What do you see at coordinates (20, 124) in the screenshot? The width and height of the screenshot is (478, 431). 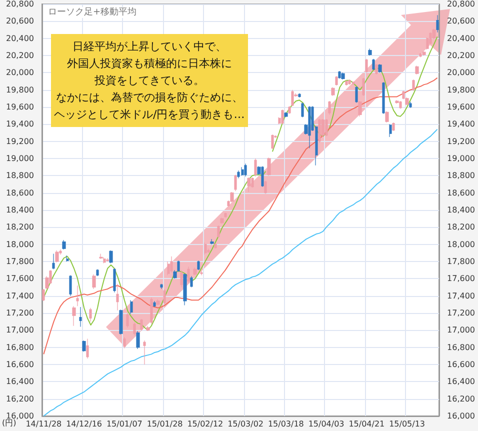 I see `y-tick-label: 19,400` at bounding box center [20, 124].